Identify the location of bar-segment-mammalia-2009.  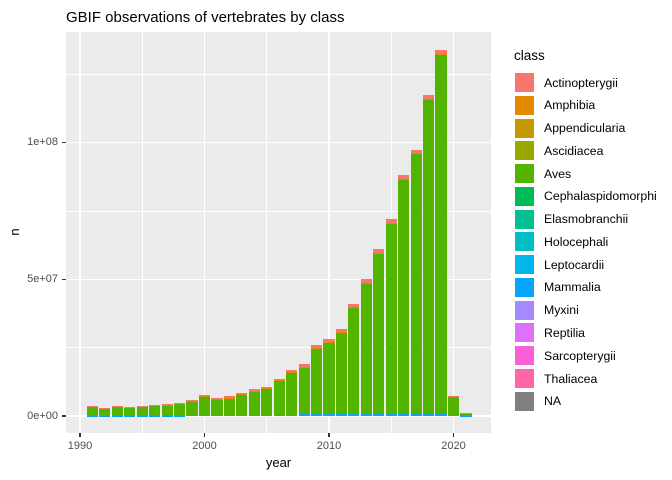
(316, 415).